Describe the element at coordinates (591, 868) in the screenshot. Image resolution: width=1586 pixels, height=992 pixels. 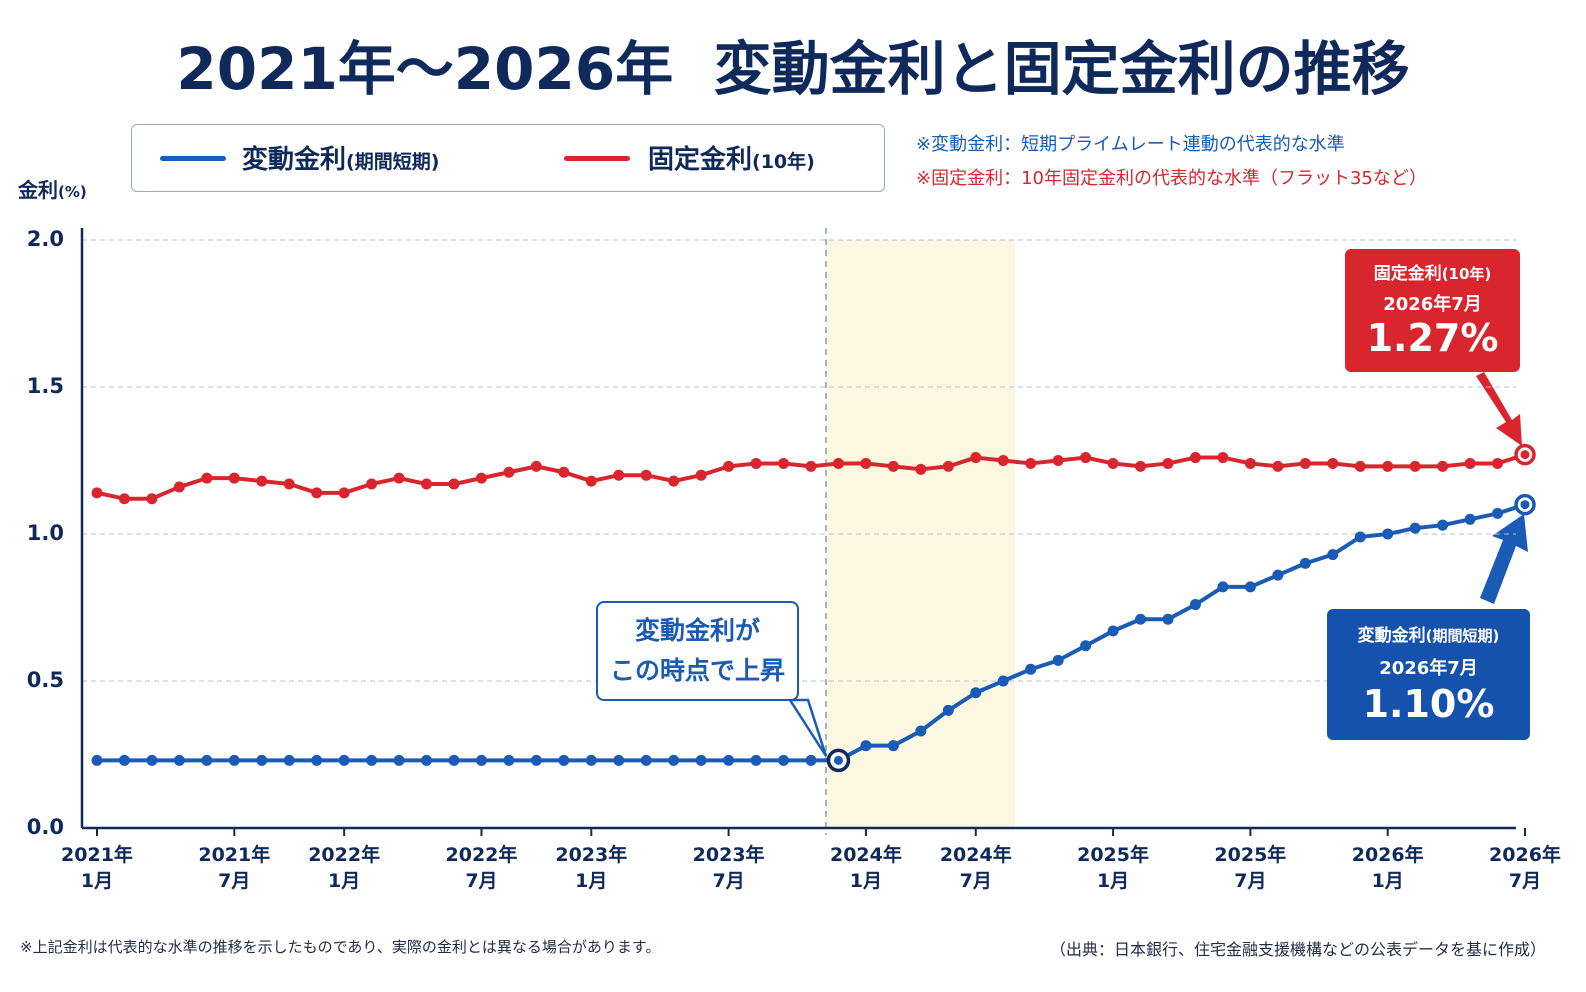
I see `x-tick-label: 2023年 1月` at that location.